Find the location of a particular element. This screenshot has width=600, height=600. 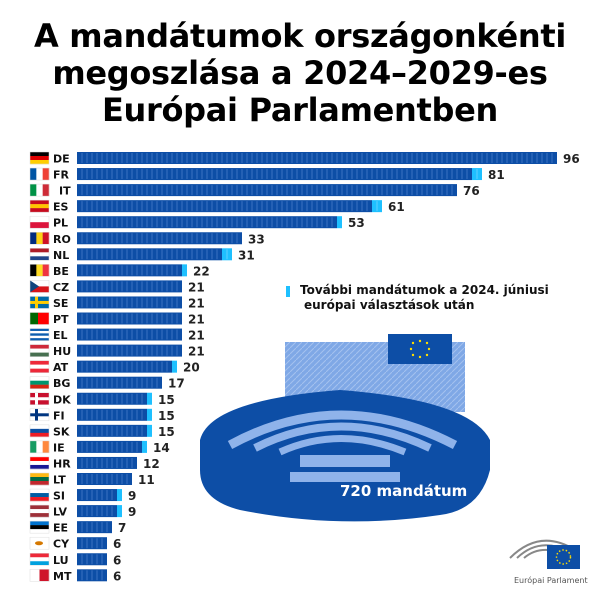

bar-mt is located at coordinates (92, 575).